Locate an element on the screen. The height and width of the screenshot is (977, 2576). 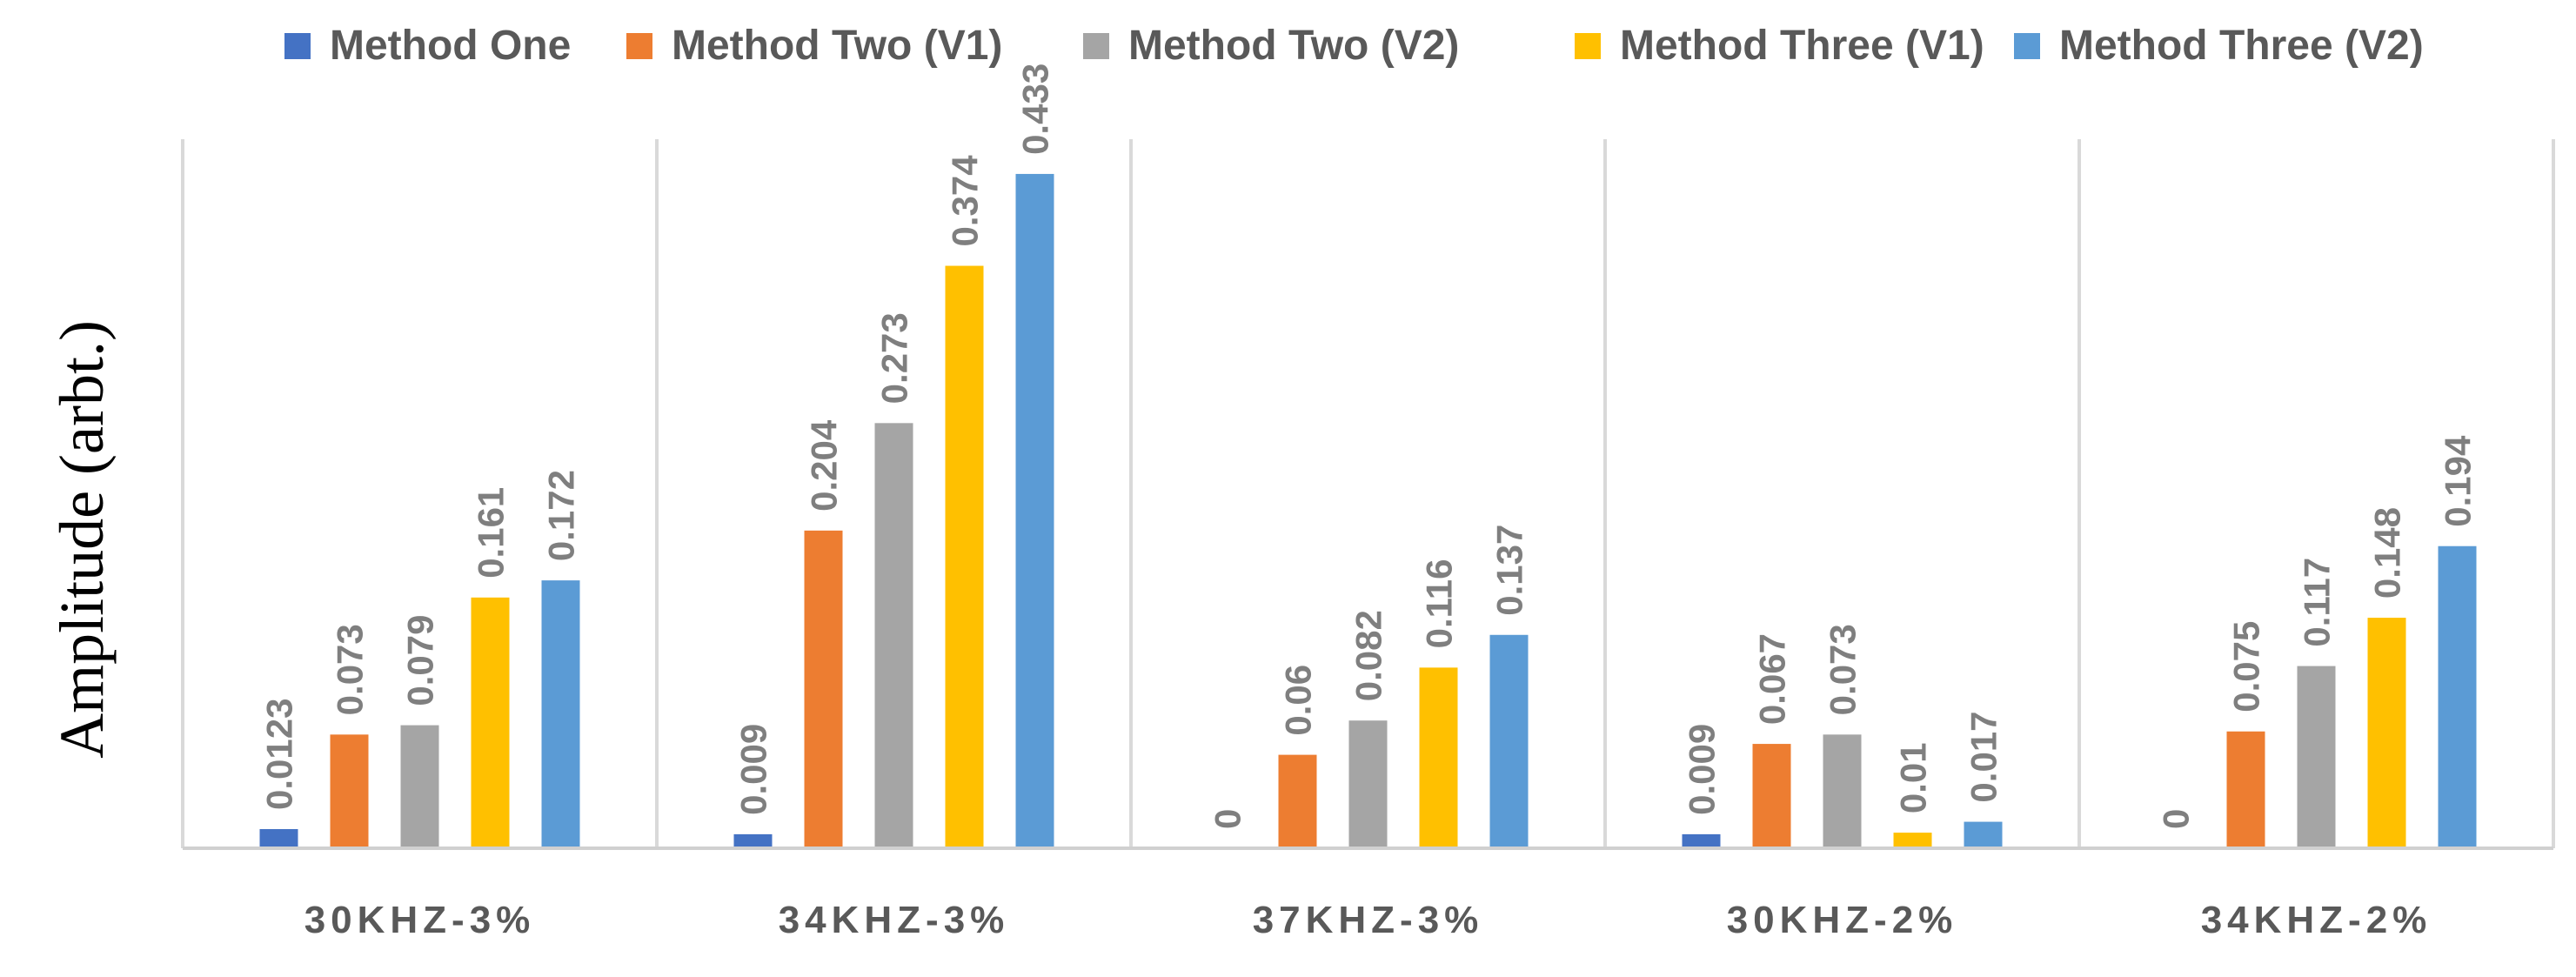
category-tick-label: 34KHZ-3% is located at coordinates (894, 920).